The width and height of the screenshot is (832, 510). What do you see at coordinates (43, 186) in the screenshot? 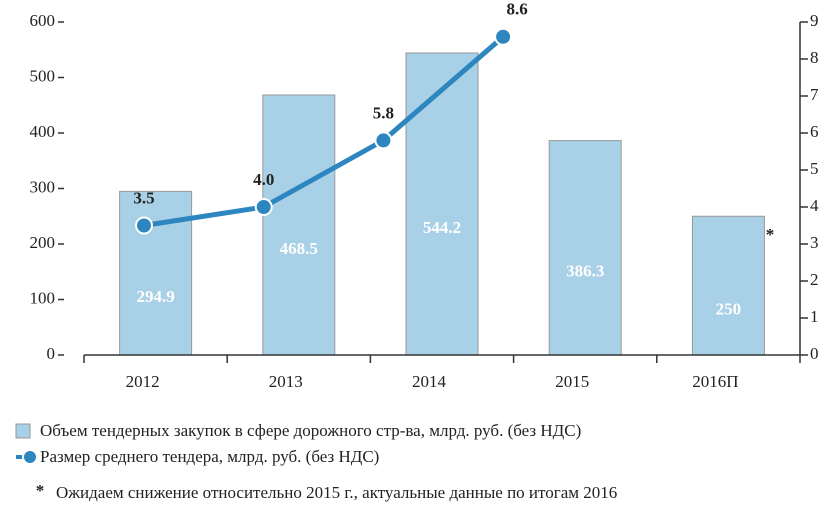
I see `y-tick-label: 300` at bounding box center [43, 186].